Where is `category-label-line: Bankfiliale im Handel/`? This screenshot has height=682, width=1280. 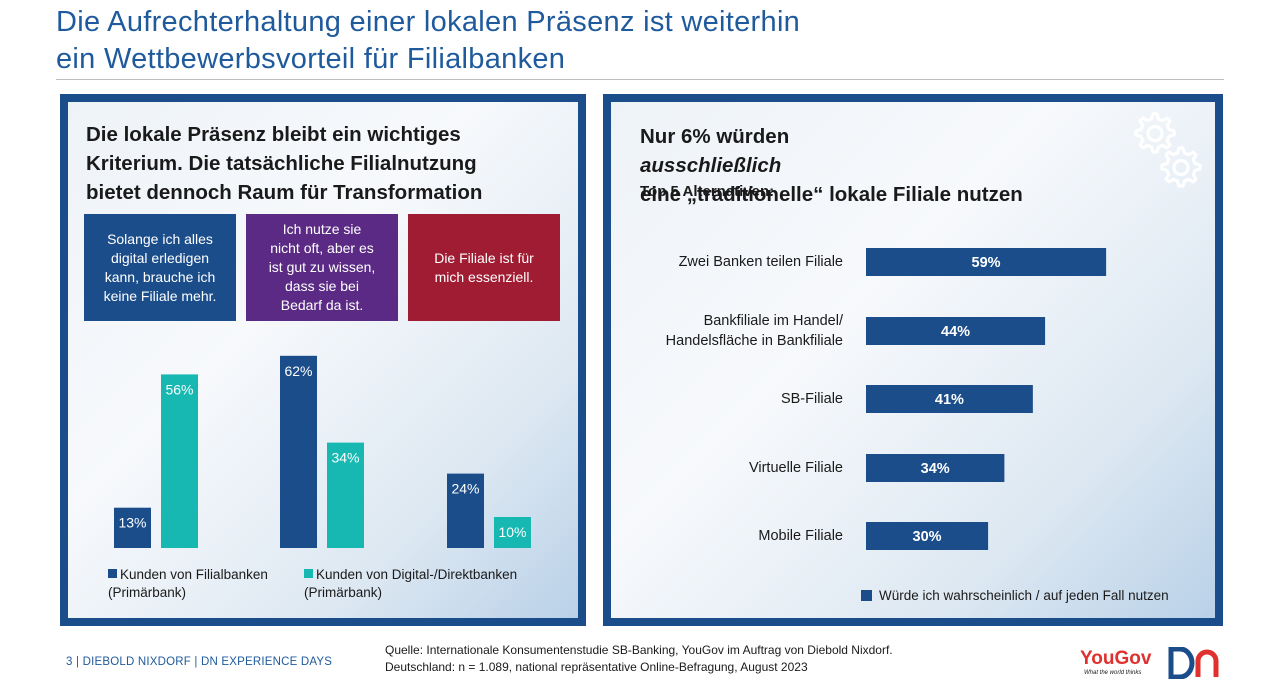 category-label-line: Bankfiliale im Handel/ is located at coordinates (773, 321).